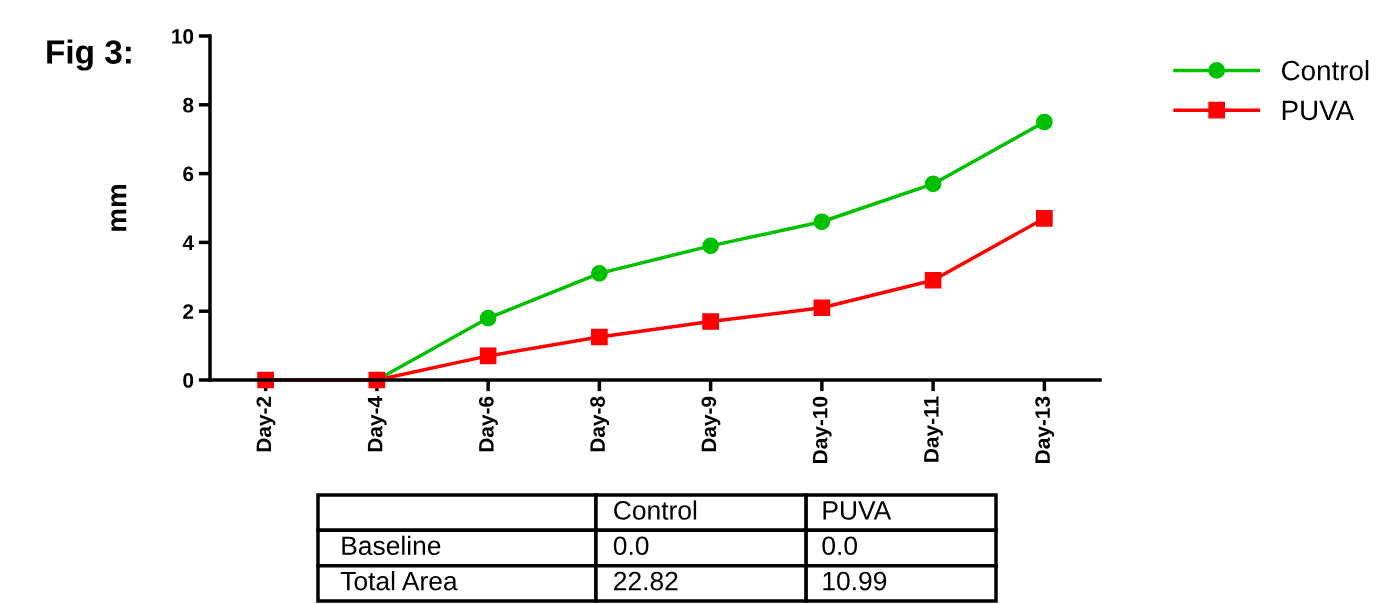 This screenshot has width=1399, height=604. What do you see at coordinates (89, 55) in the screenshot?
I see `chart-title: Fig 3:` at bounding box center [89, 55].